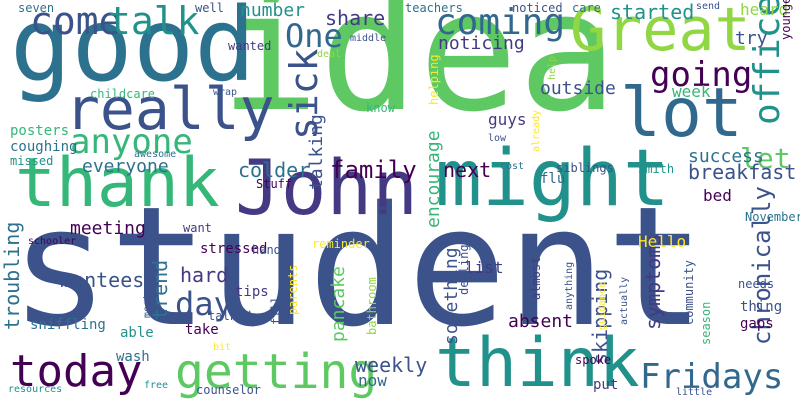 This screenshot has width=800, height=400. Describe the element at coordinates (250, 46) in the screenshot. I see `word: wanted` at that location.